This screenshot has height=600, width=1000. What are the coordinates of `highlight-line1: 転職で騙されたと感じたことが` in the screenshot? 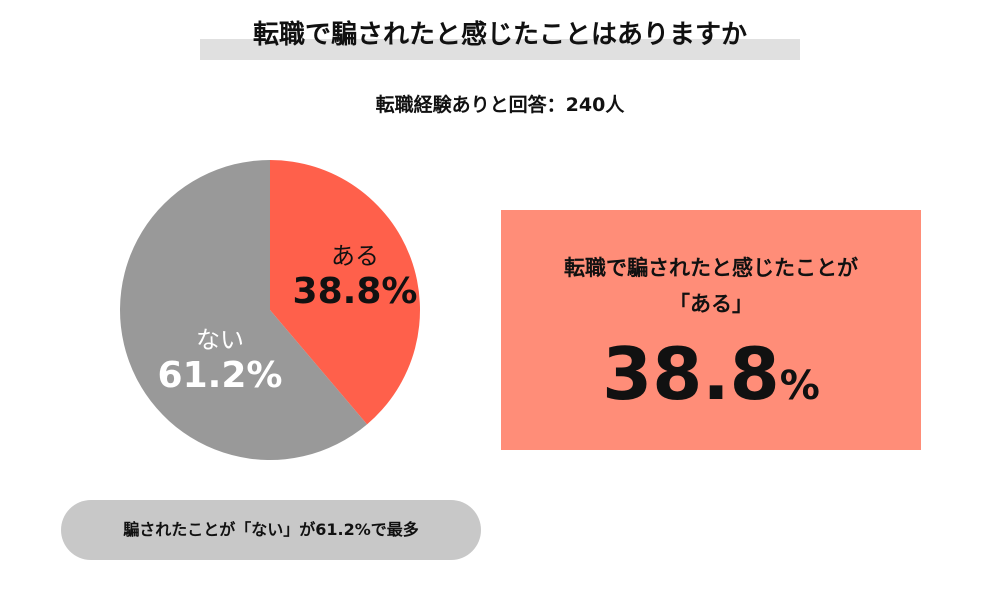 It's located at (711, 268).